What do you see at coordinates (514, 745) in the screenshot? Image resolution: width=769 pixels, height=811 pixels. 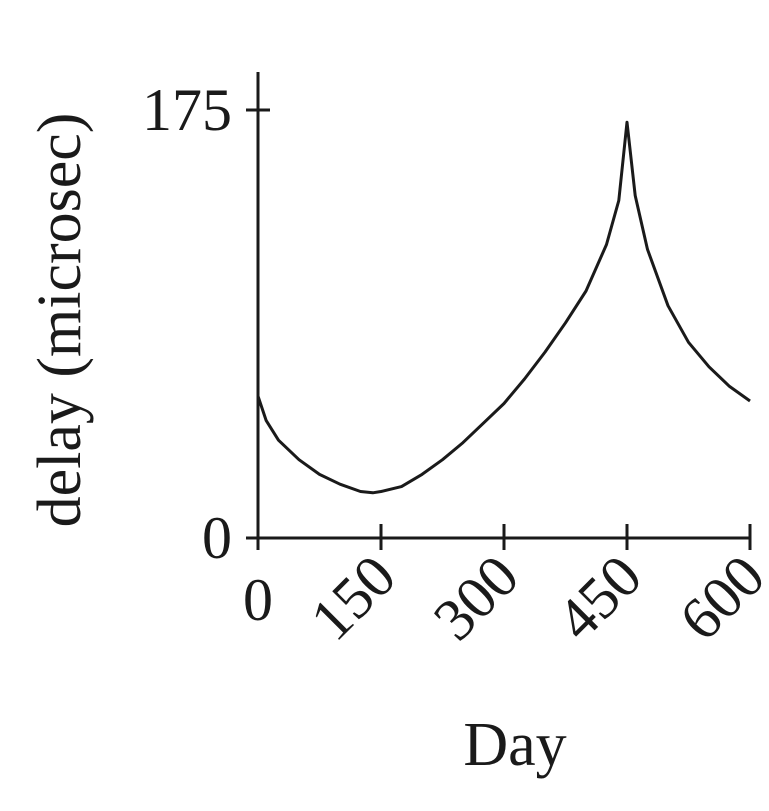 I see `x-axis-title: Day` at bounding box center [514, 745].